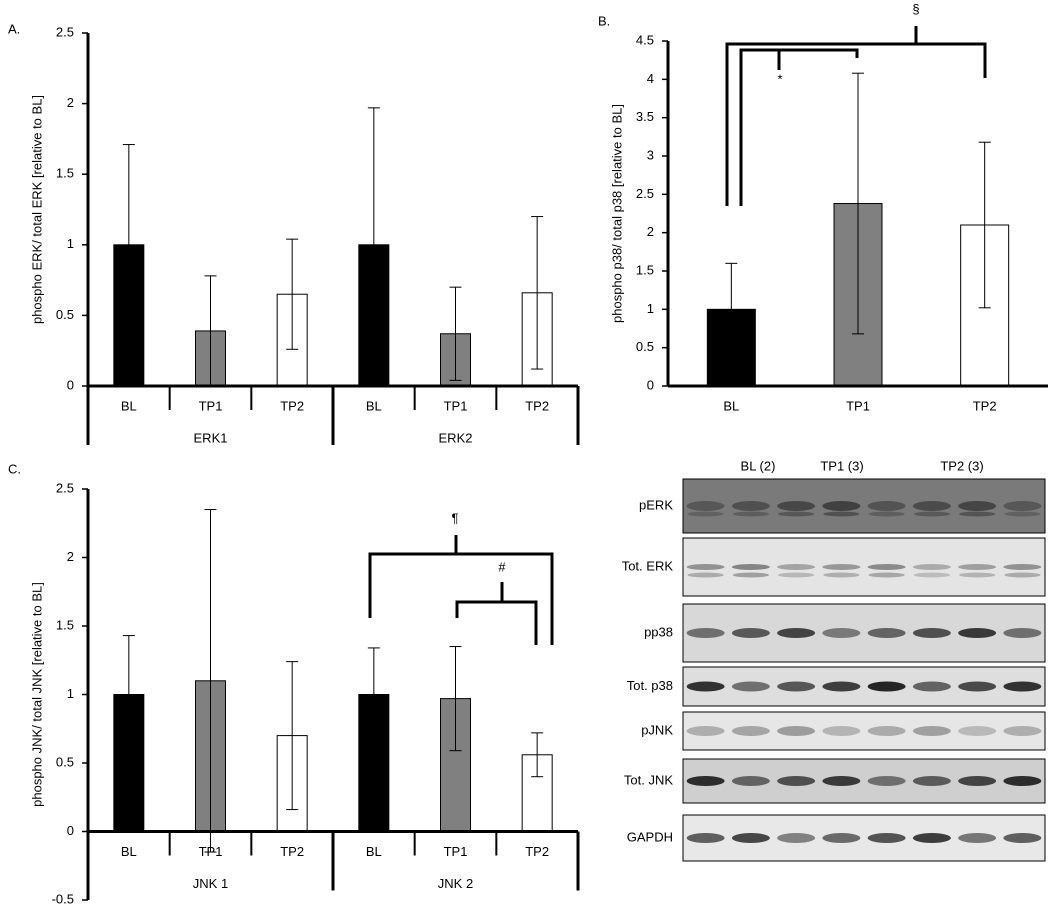 The image size is (1050, 909). I want to click on group-label: ERK2, so click(456, 437).